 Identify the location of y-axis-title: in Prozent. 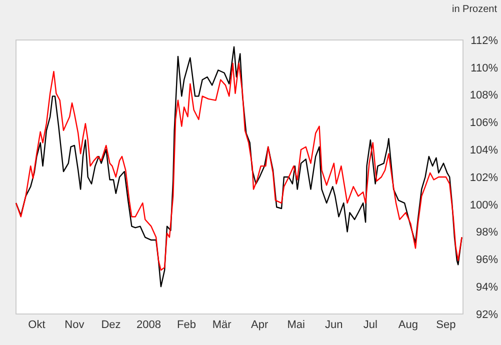
(475, 9).